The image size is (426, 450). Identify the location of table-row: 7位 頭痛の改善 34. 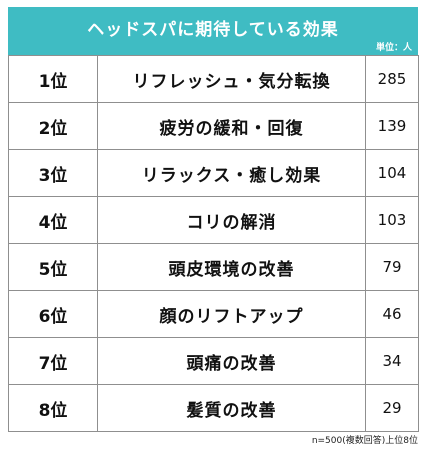
(213, 361).